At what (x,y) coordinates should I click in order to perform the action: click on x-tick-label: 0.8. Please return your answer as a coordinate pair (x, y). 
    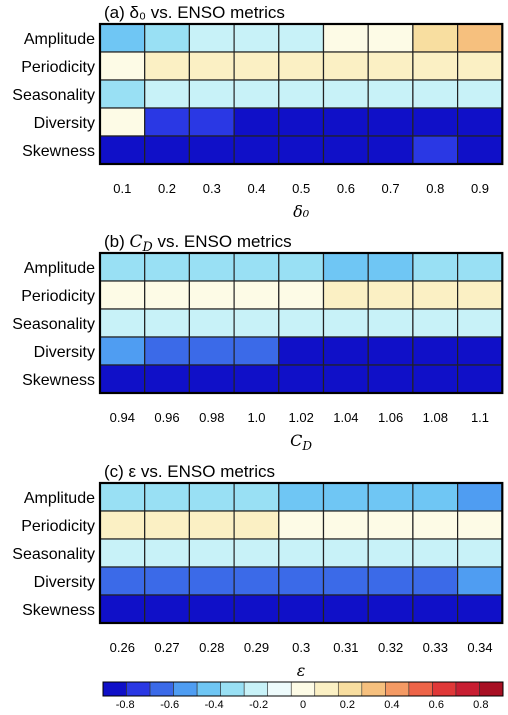
    Looking at the image, I should click on (435, 188).